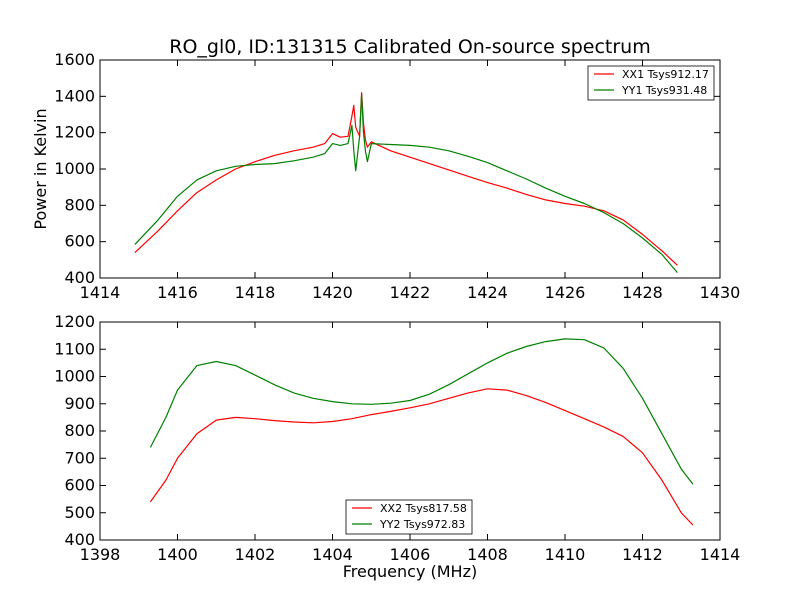 The width and height of the screenshot is (800, 600). I want to click on bottom-x-tick-label: 1404, so click(332, 554).